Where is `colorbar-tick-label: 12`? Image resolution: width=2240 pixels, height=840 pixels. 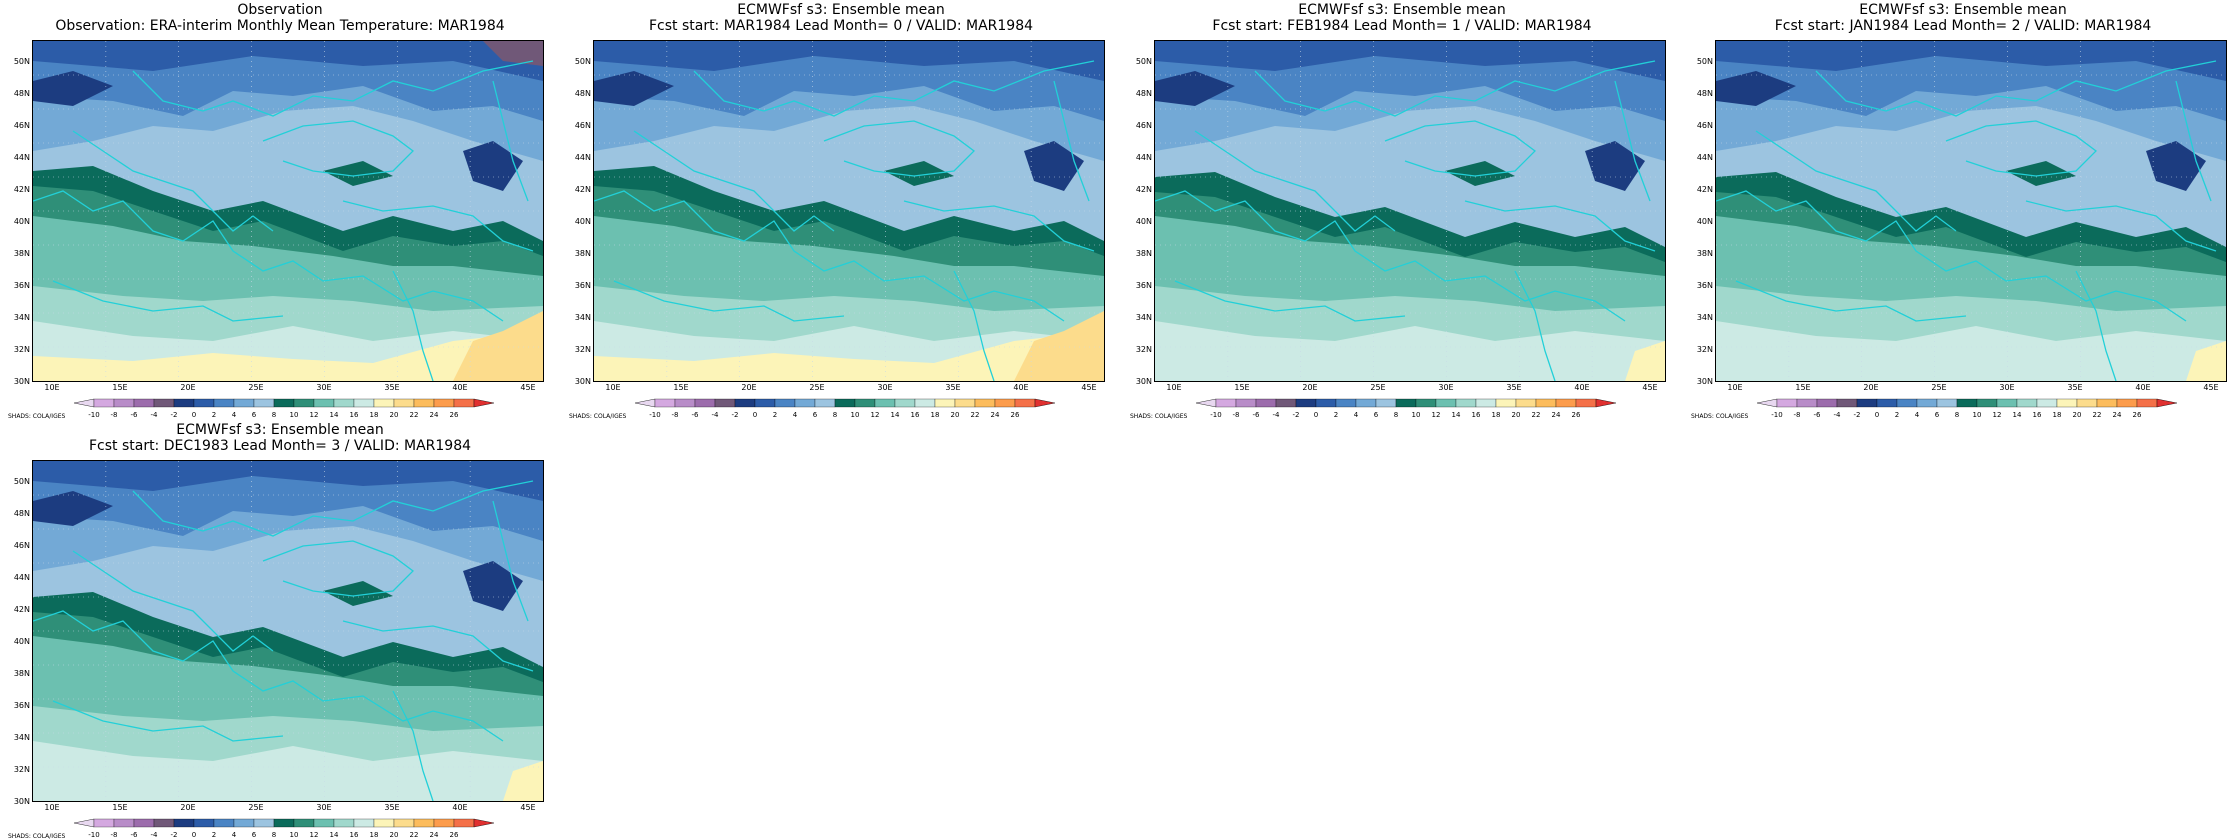 colorbar-tick-label: 12 is located at coordinates (314, 835).